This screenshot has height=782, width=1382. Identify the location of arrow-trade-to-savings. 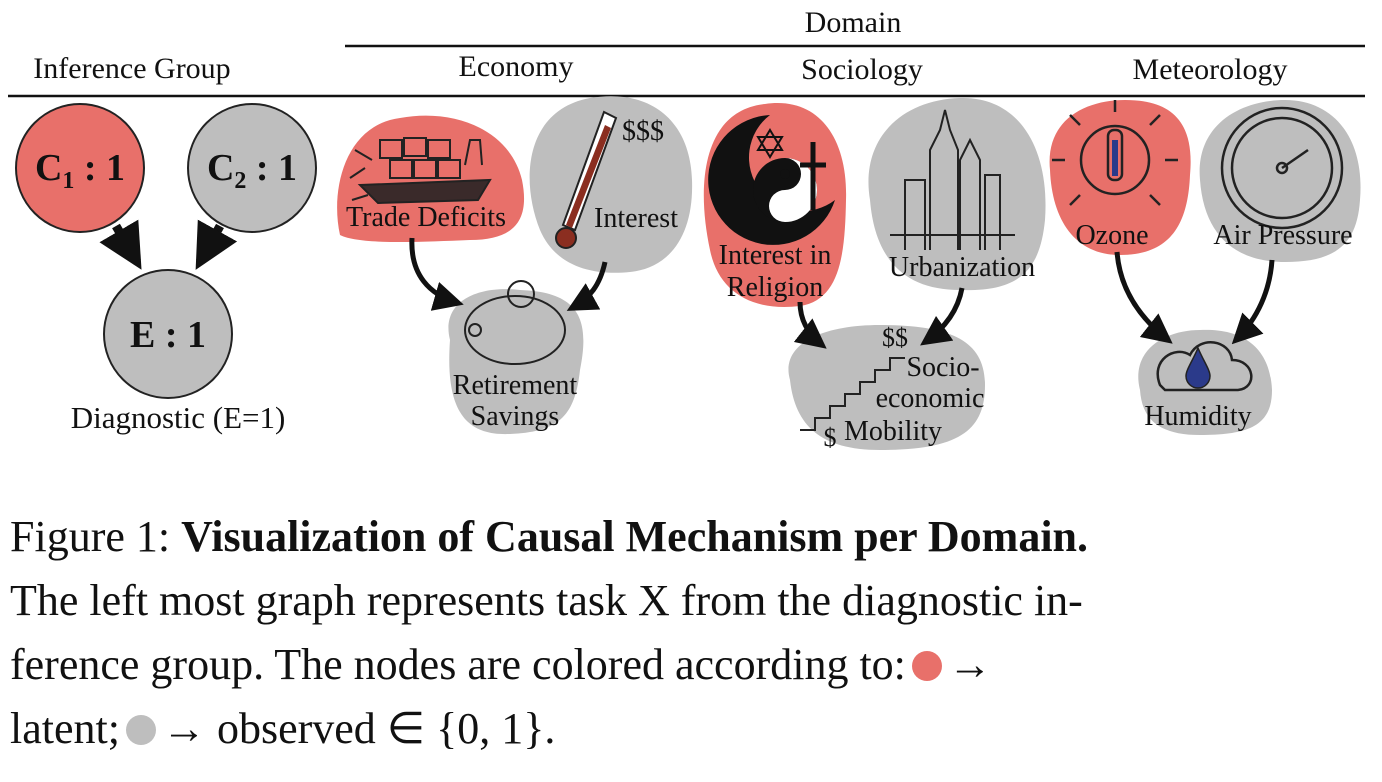
(436, 274).